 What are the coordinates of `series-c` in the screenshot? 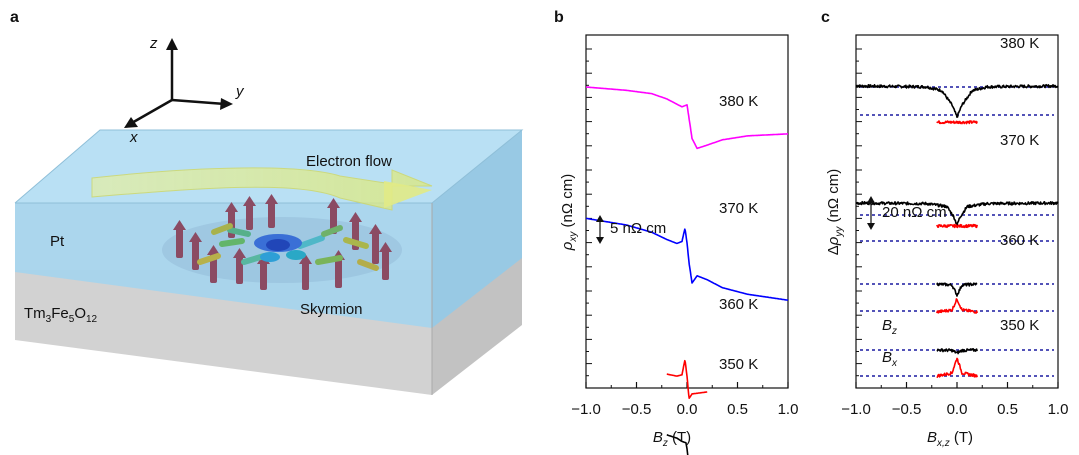 It's located at (957, 230).